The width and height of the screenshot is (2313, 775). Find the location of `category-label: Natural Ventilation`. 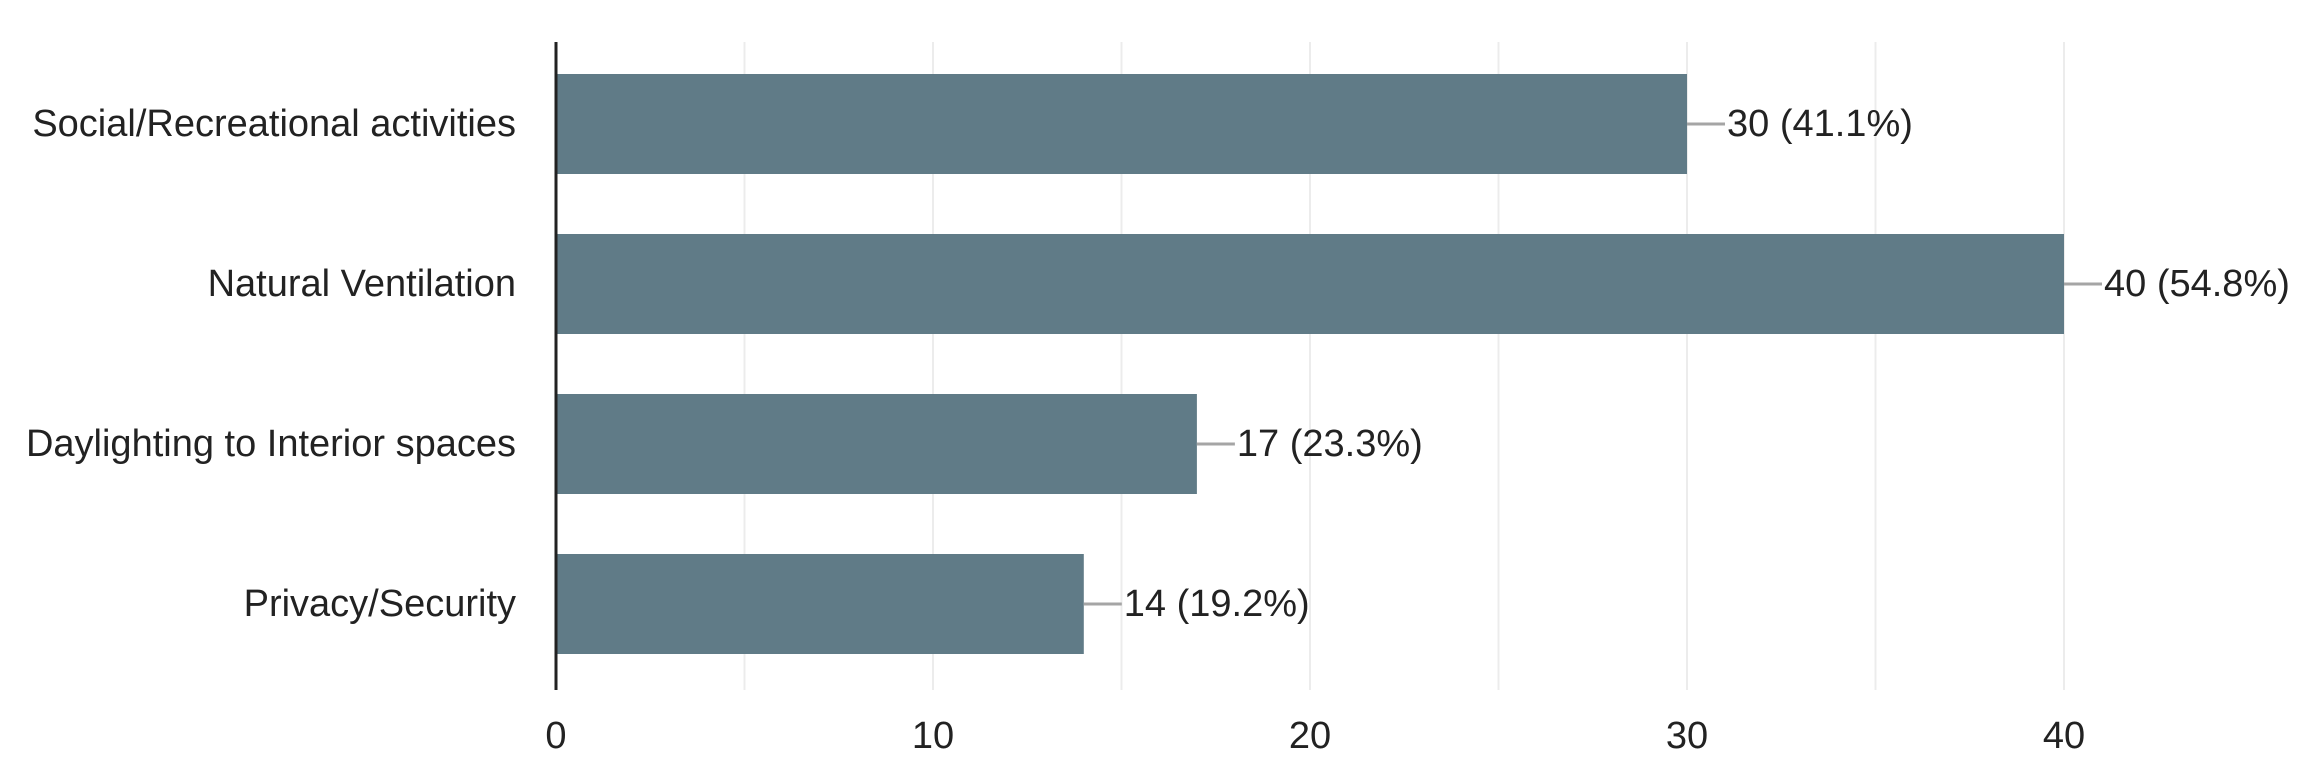

category-label: Natural Ventilation is located at coordinates (362, 284).